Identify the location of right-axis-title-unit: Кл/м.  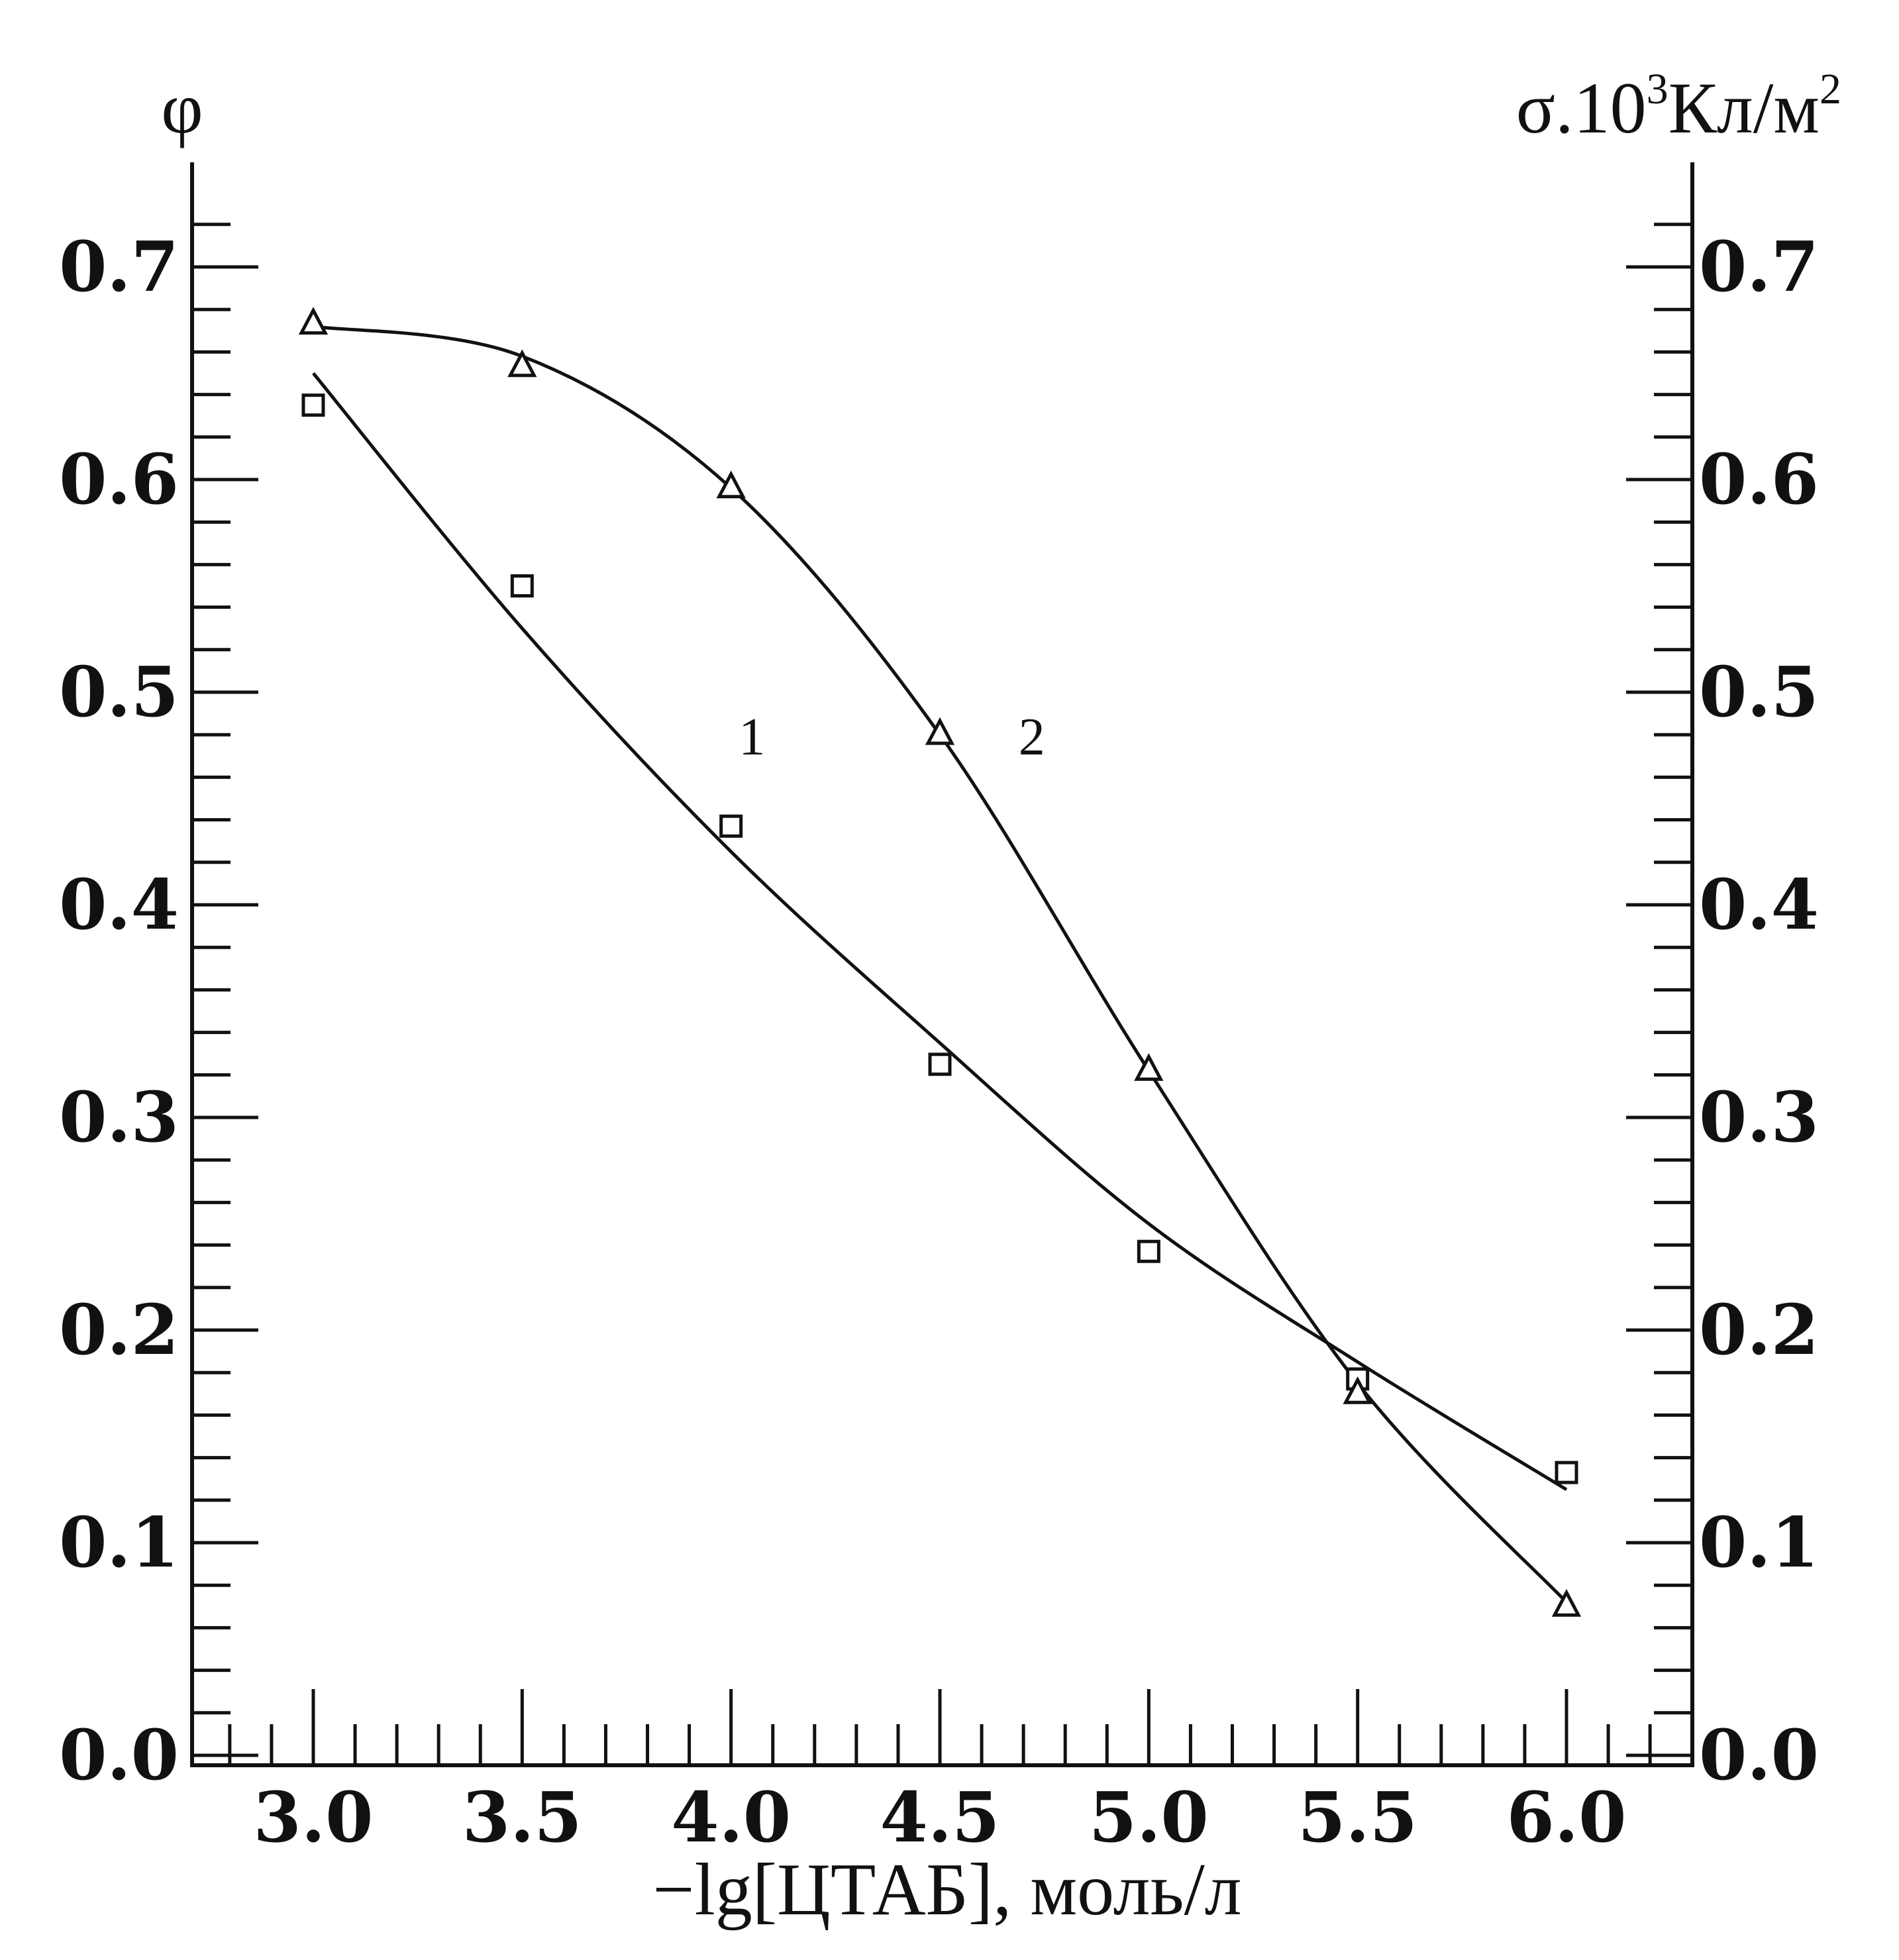
(1744, 108).